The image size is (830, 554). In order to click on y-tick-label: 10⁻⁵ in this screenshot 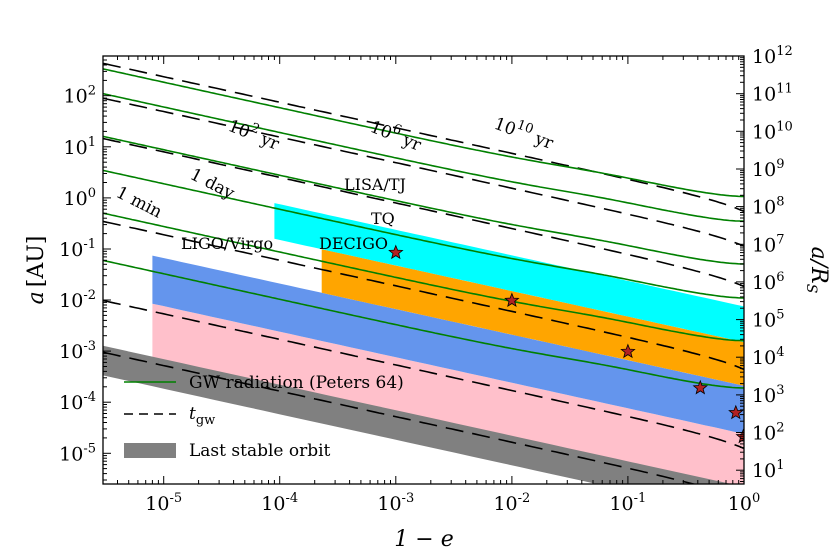, I will do `click(77, 453)`.